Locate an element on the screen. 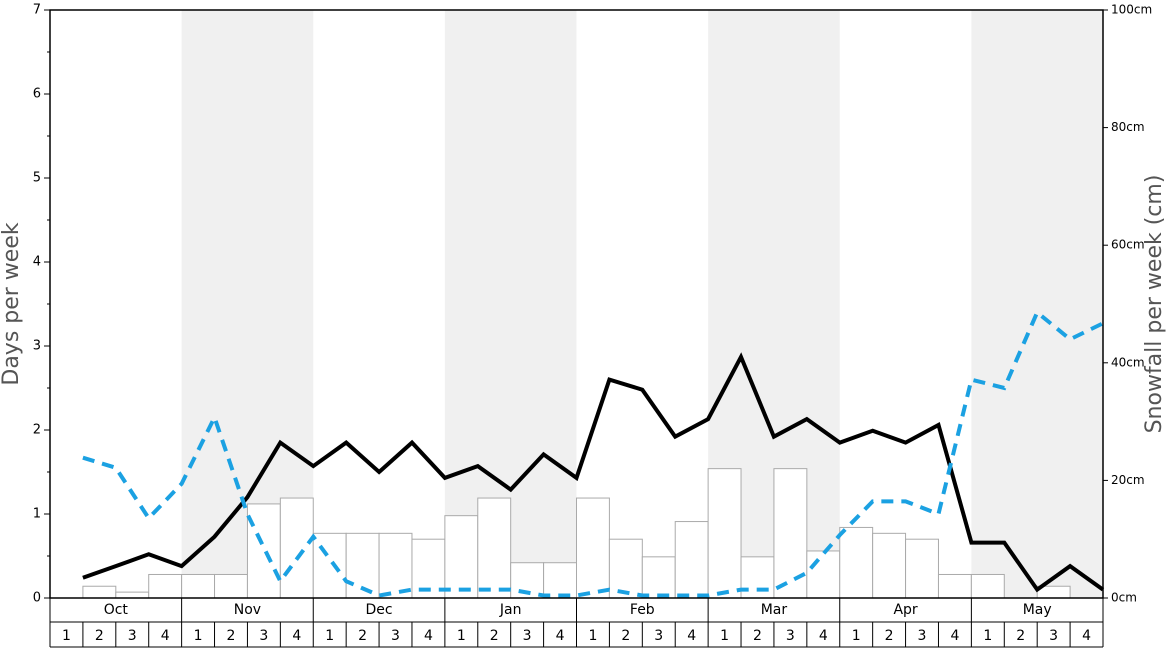  y2-tick-label: 20cm is located at coordinates (1128, 480).